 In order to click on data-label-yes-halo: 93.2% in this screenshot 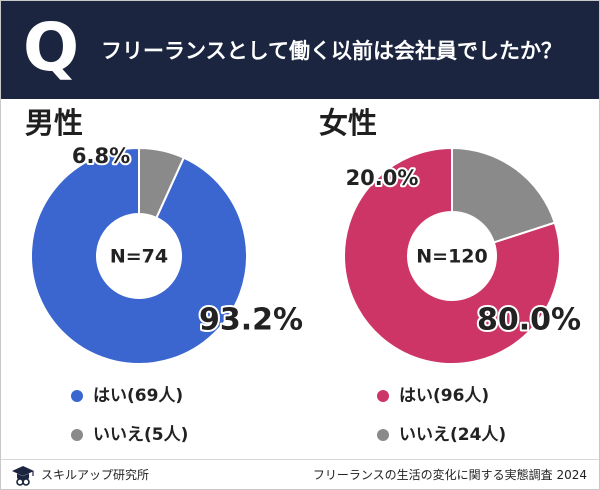, I will do `click(251, 320)`.